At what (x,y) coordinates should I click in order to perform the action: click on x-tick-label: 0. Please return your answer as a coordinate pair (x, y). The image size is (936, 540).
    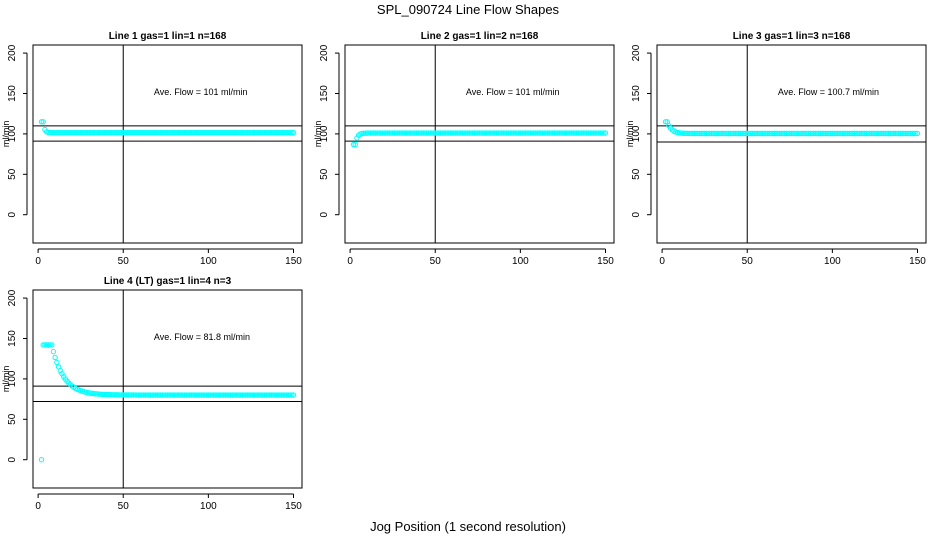
    Looking at the image, I should click on (38, 261).